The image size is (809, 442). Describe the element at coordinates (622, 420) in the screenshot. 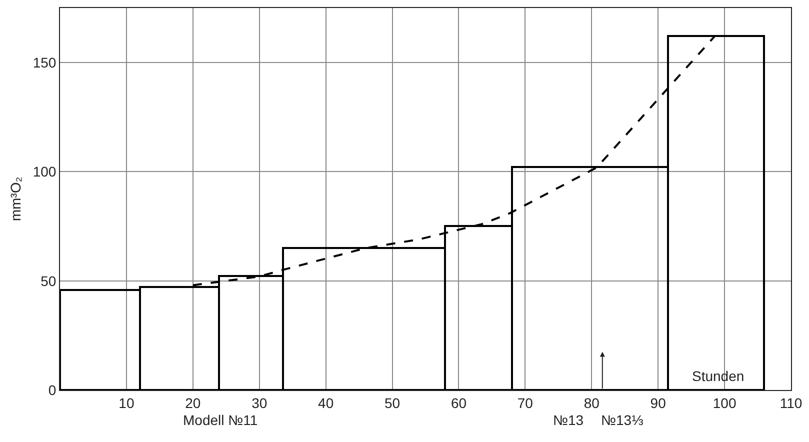

I see `text: №13⅓` at that location.